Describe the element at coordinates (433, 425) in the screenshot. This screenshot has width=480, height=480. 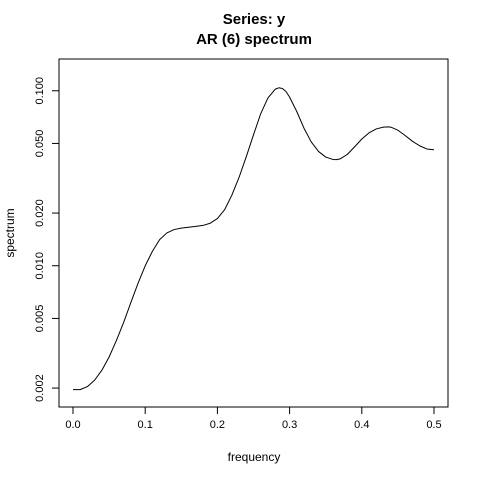
I see `x-tick-label: 0.5` at that location.